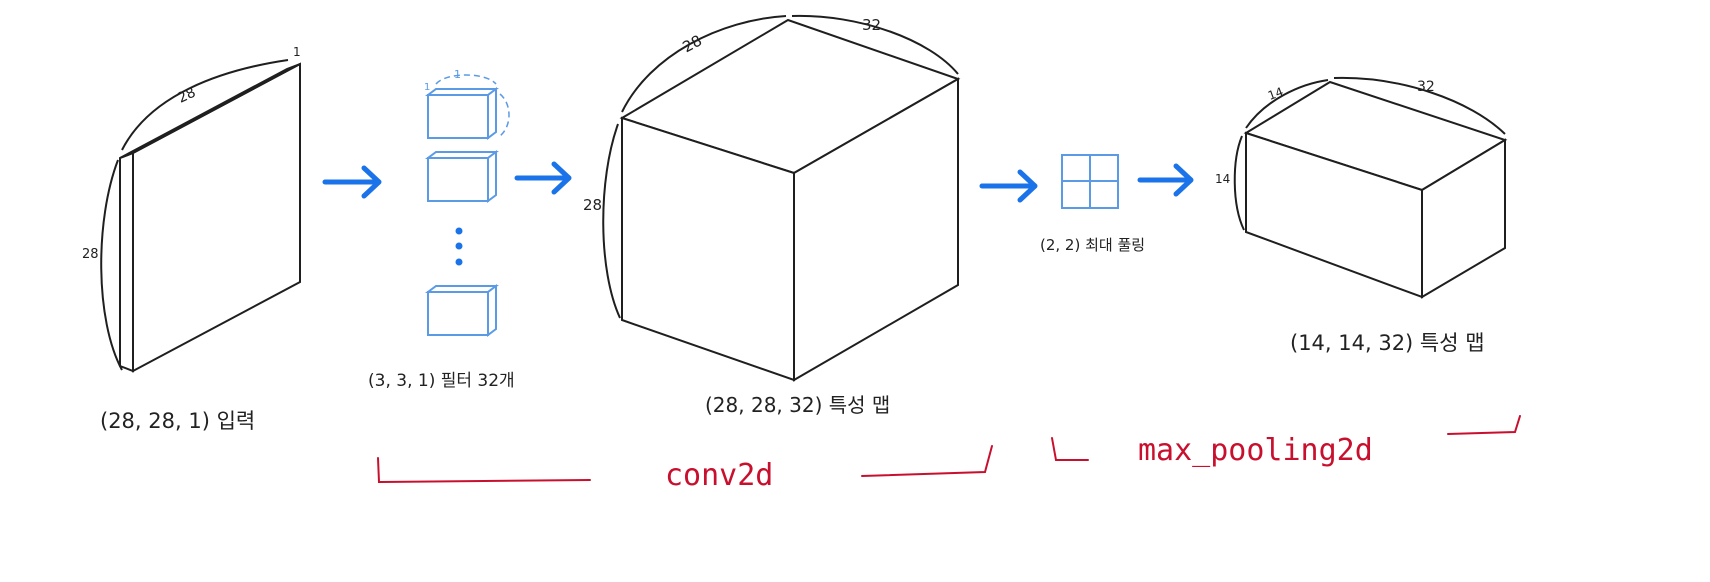  Describe the element at coordinates (1008, 186) in the screenshot. I see `arrow-conv-to-pool` at that location.